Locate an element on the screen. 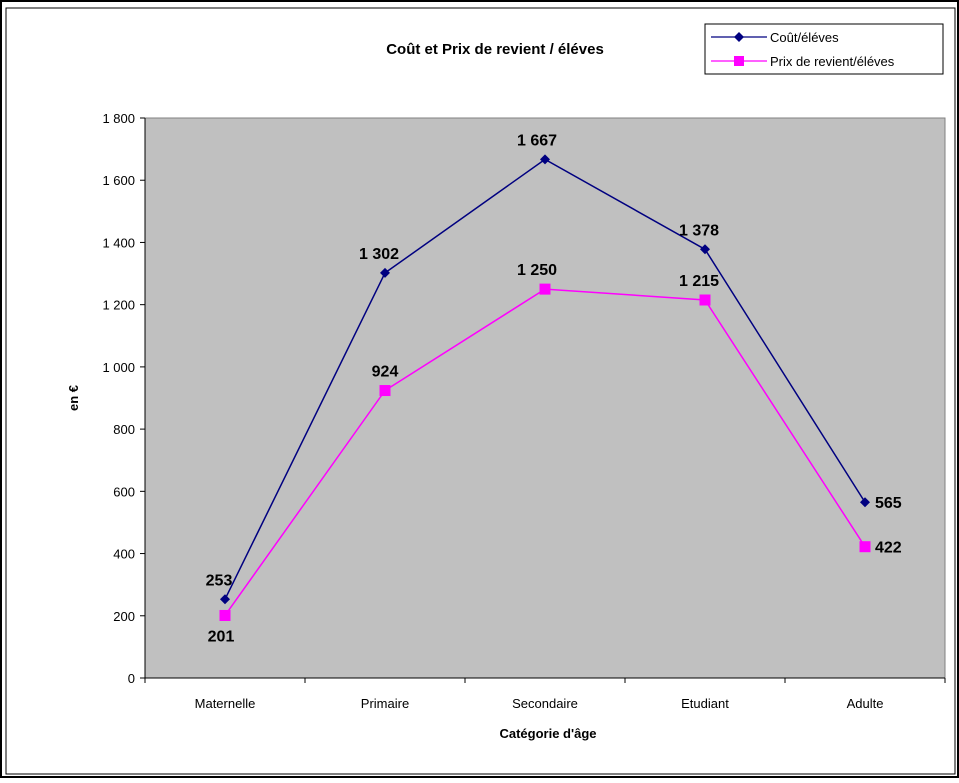  y-tick-label: 1 200 is located at coordinates (118, 305).